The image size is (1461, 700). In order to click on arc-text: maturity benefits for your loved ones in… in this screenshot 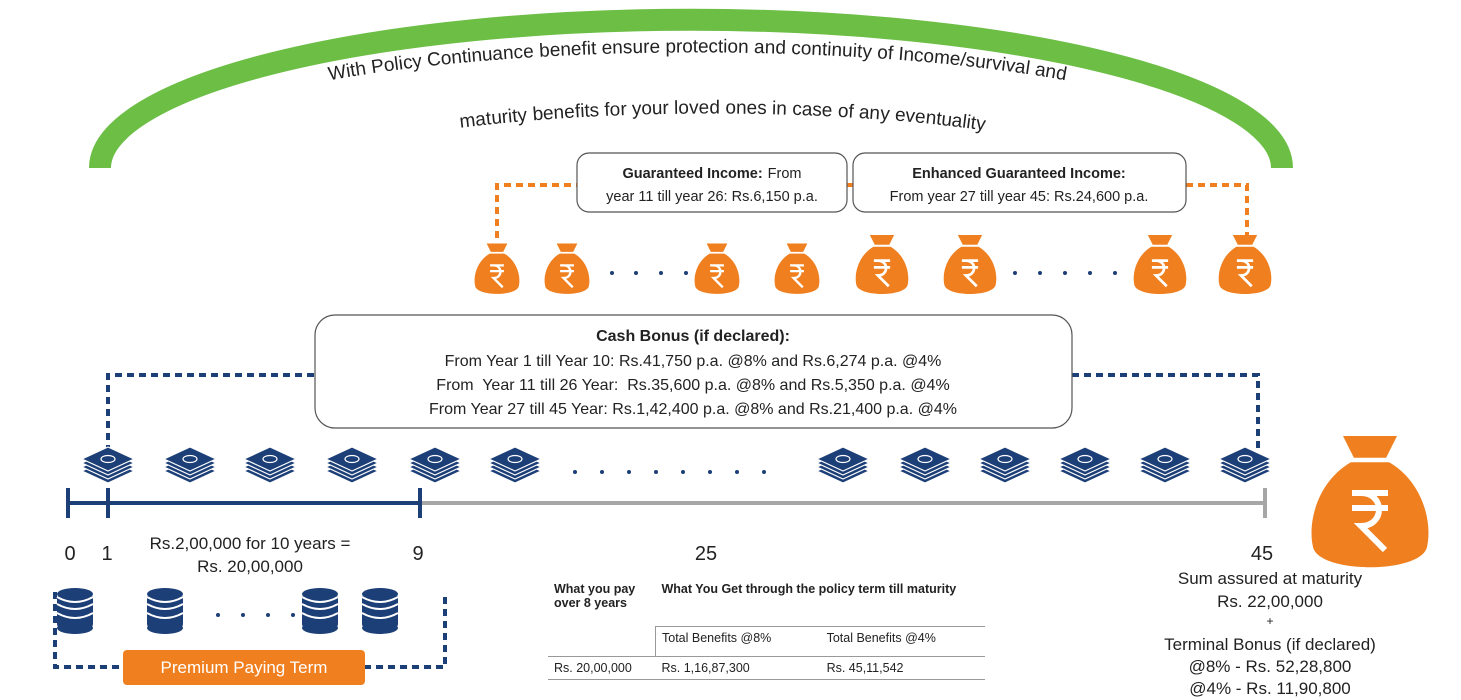, I will do `click(722, 117)`.